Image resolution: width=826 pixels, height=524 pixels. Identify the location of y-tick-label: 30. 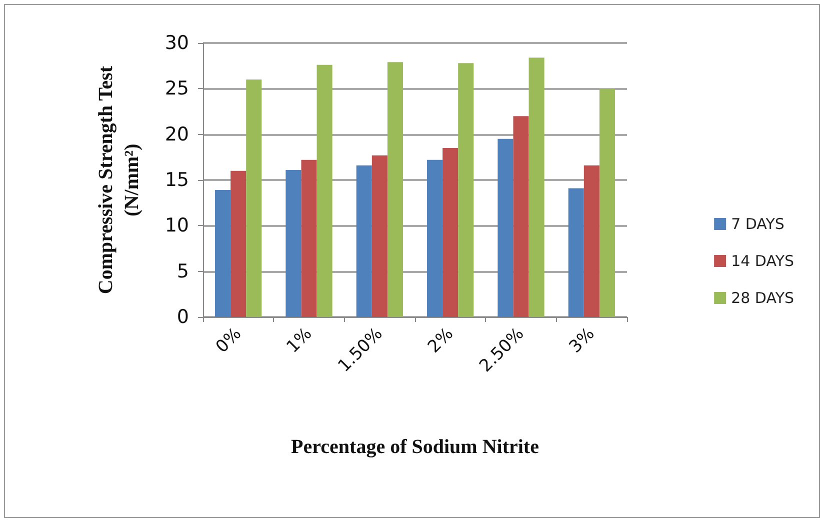
(176, 43).